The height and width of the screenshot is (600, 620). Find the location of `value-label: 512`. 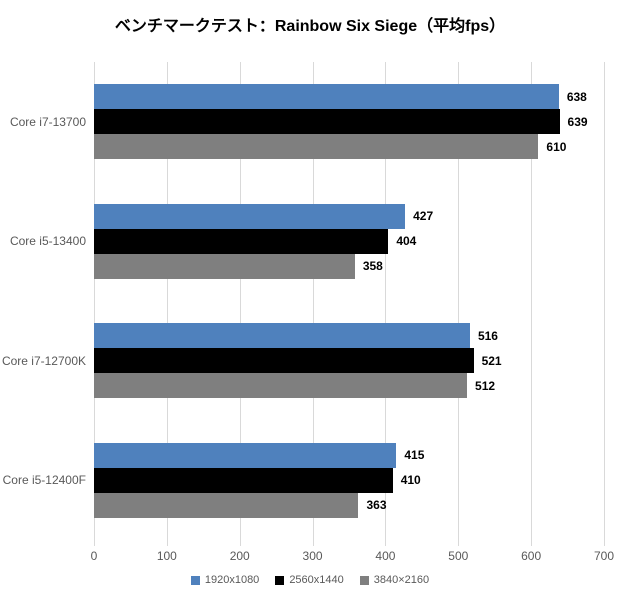

value-label: 512 is located at coordinates (485, 385).